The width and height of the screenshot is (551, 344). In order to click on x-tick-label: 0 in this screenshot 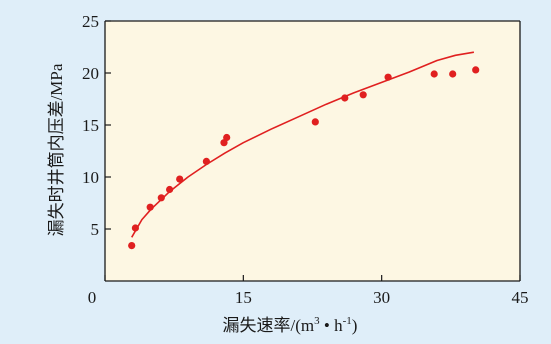, I will do `click(92, 297)`.